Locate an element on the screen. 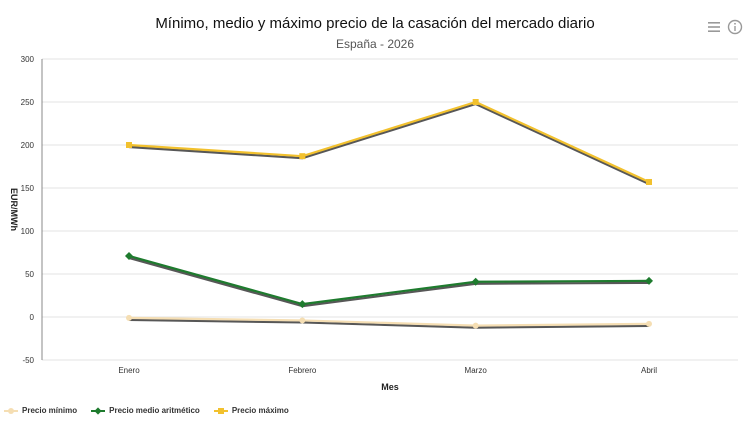  info-icon is located at coordinates (735, 27).